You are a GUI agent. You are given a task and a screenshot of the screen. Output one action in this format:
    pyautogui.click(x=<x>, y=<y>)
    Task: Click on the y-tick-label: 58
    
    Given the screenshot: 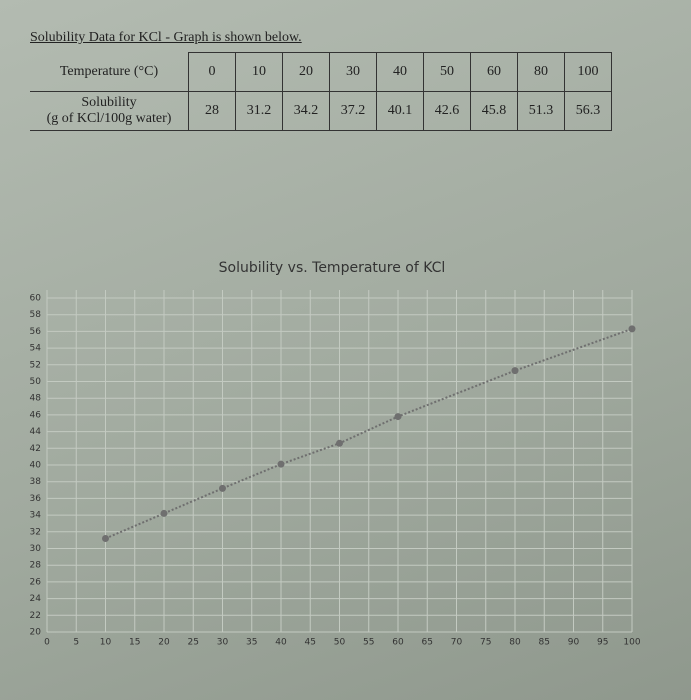 What is the action you would take?
    pyautogui.click(x=36, y=315)
    